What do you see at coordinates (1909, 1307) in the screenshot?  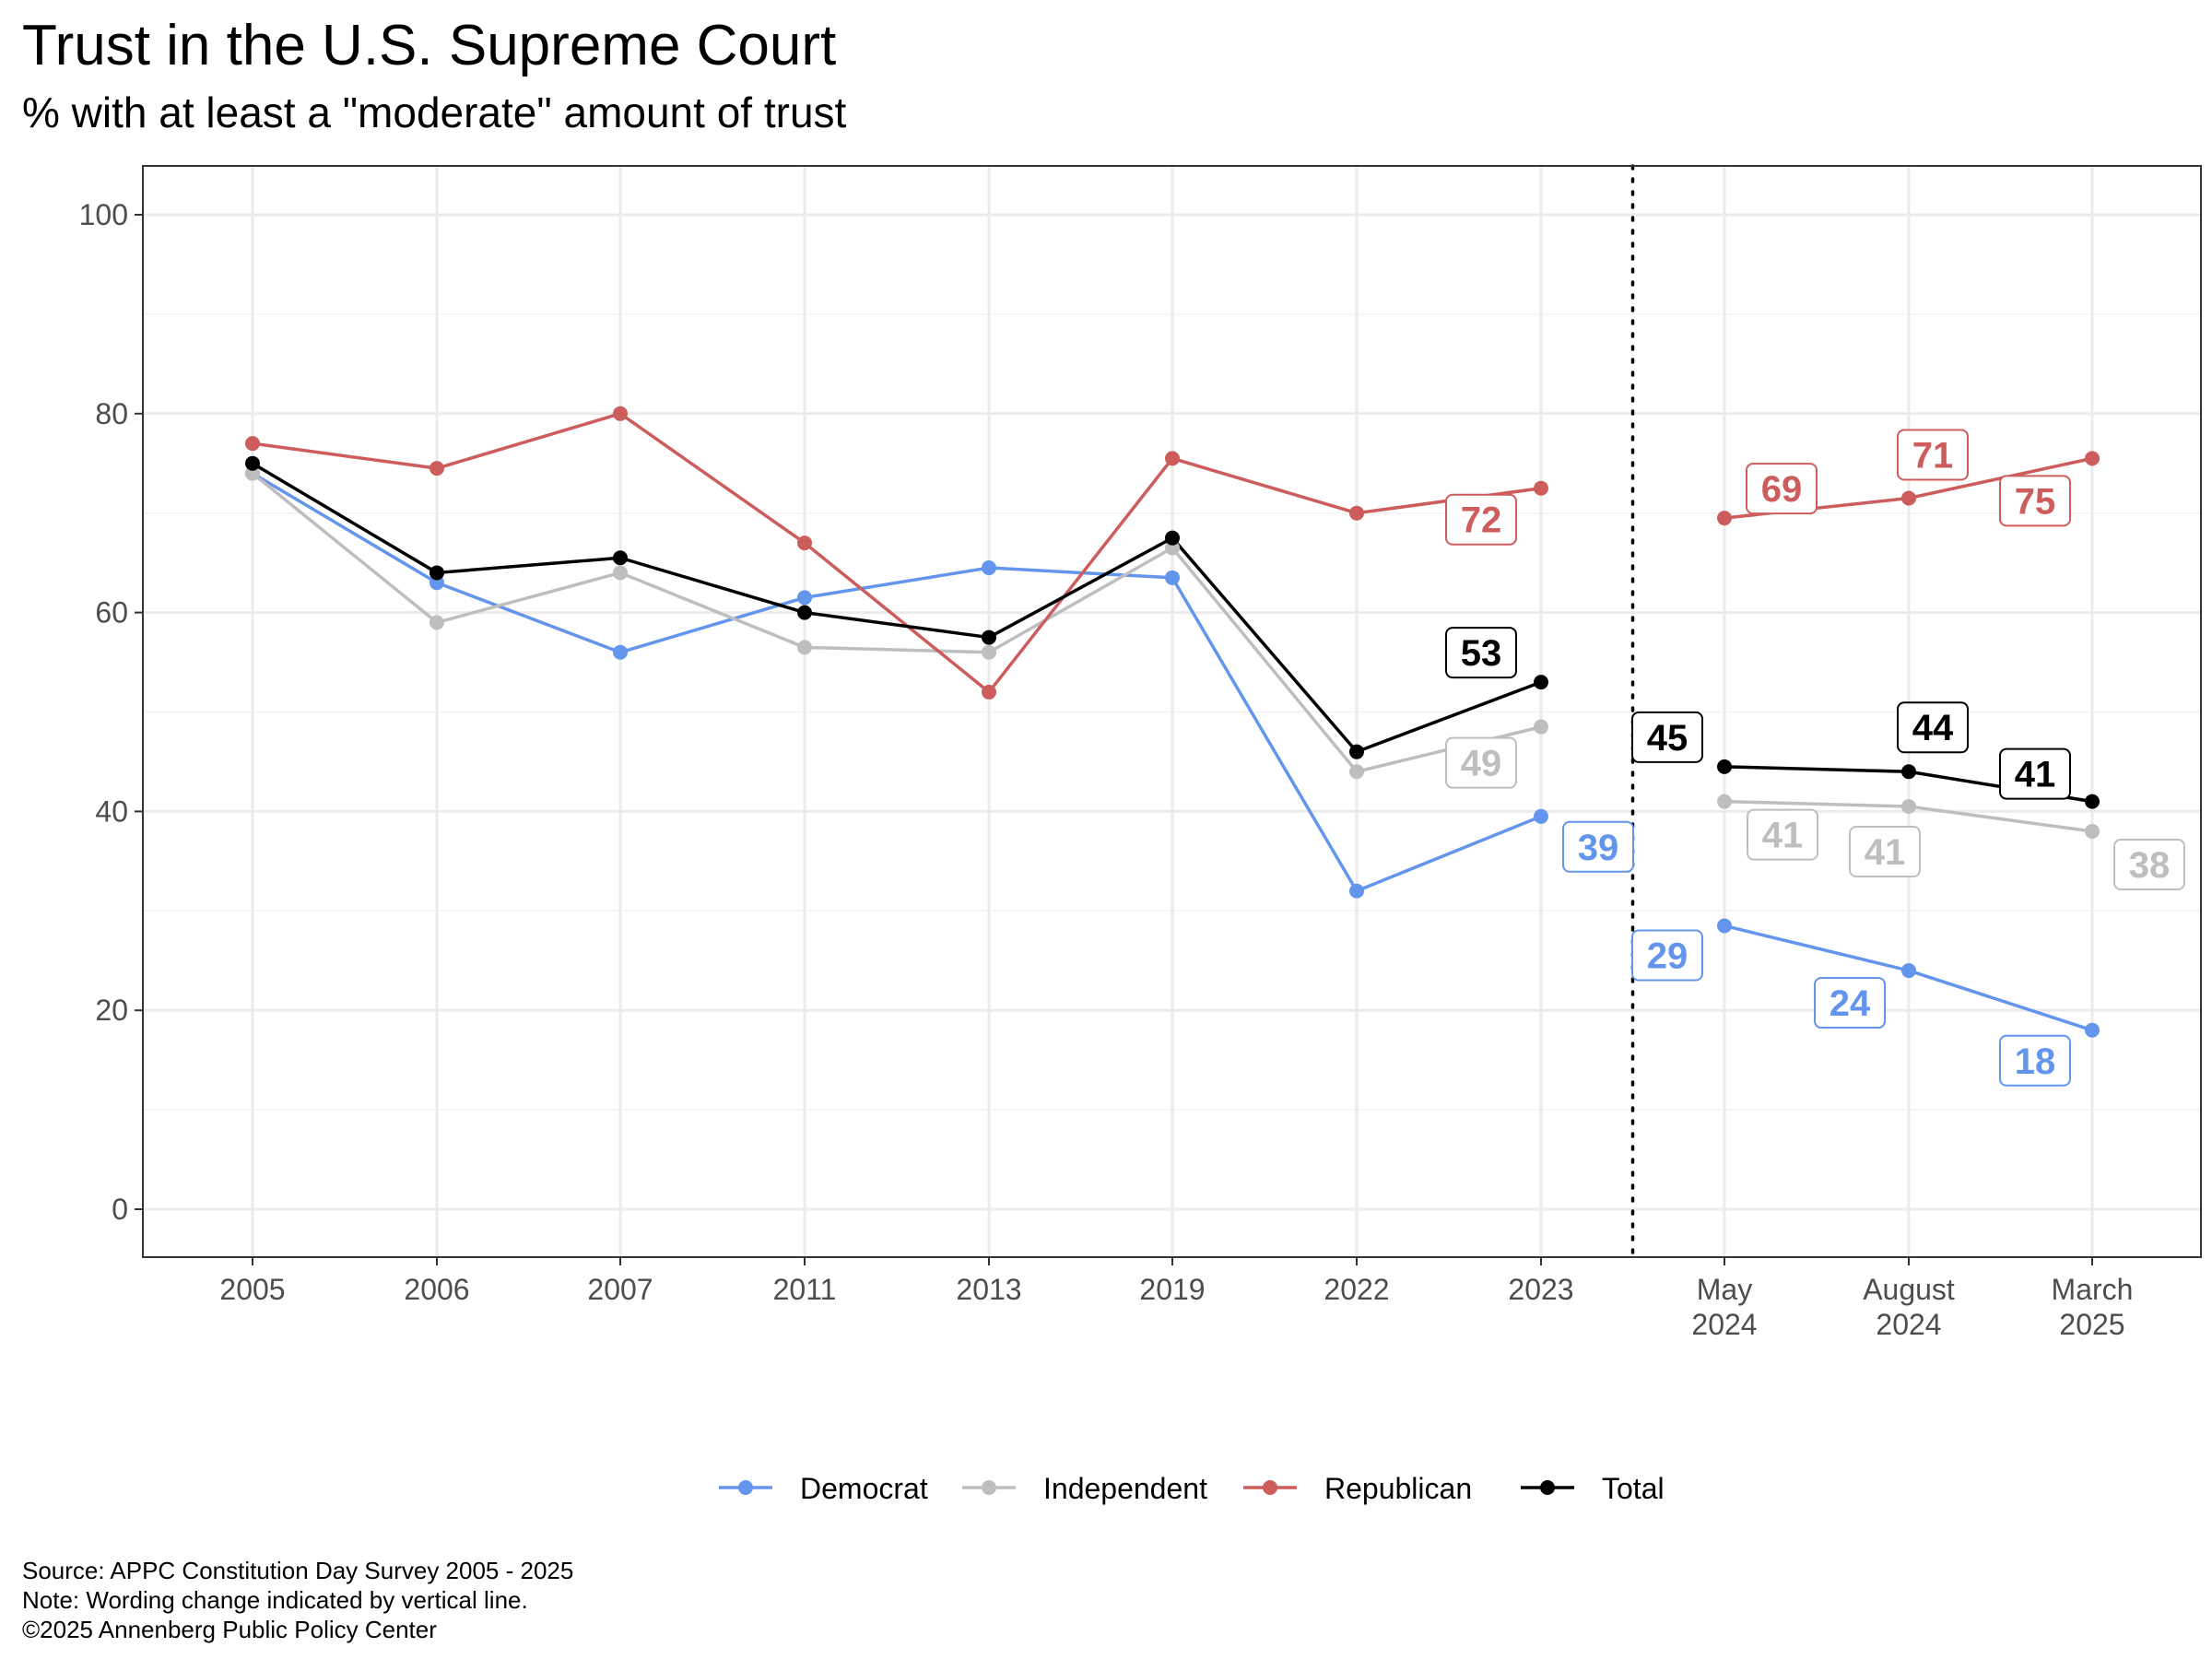 I see `x-tick-label: August 2024` at bounding box center [1909, 1307].